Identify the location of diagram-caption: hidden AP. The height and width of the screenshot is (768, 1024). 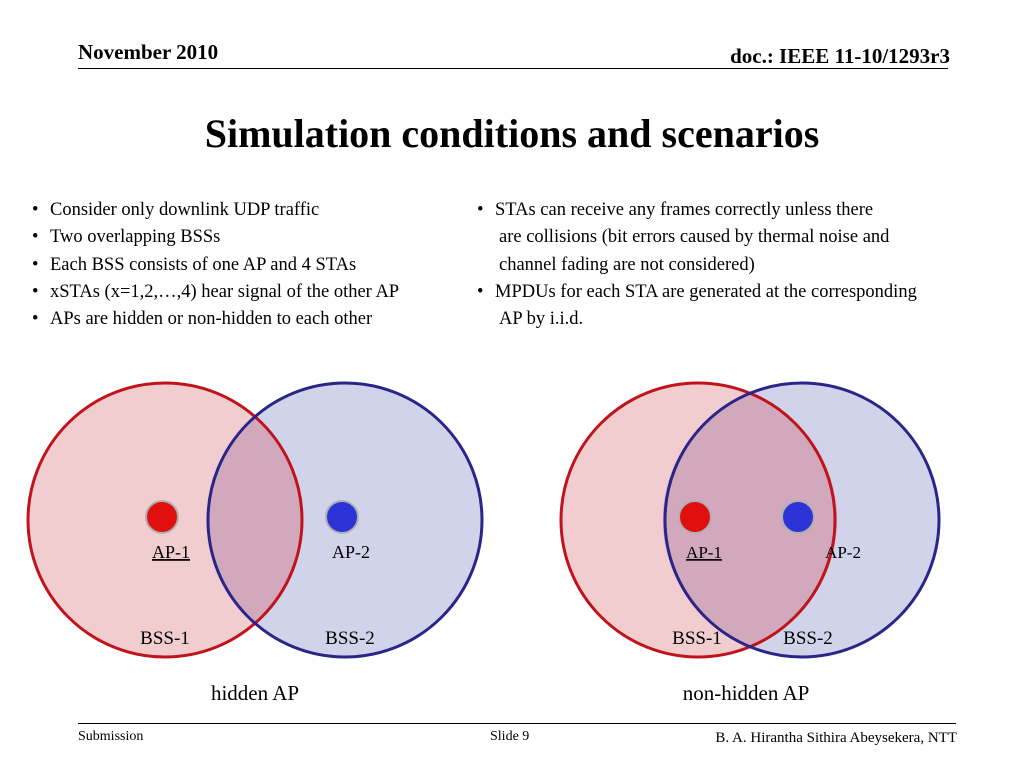
(255, 693).